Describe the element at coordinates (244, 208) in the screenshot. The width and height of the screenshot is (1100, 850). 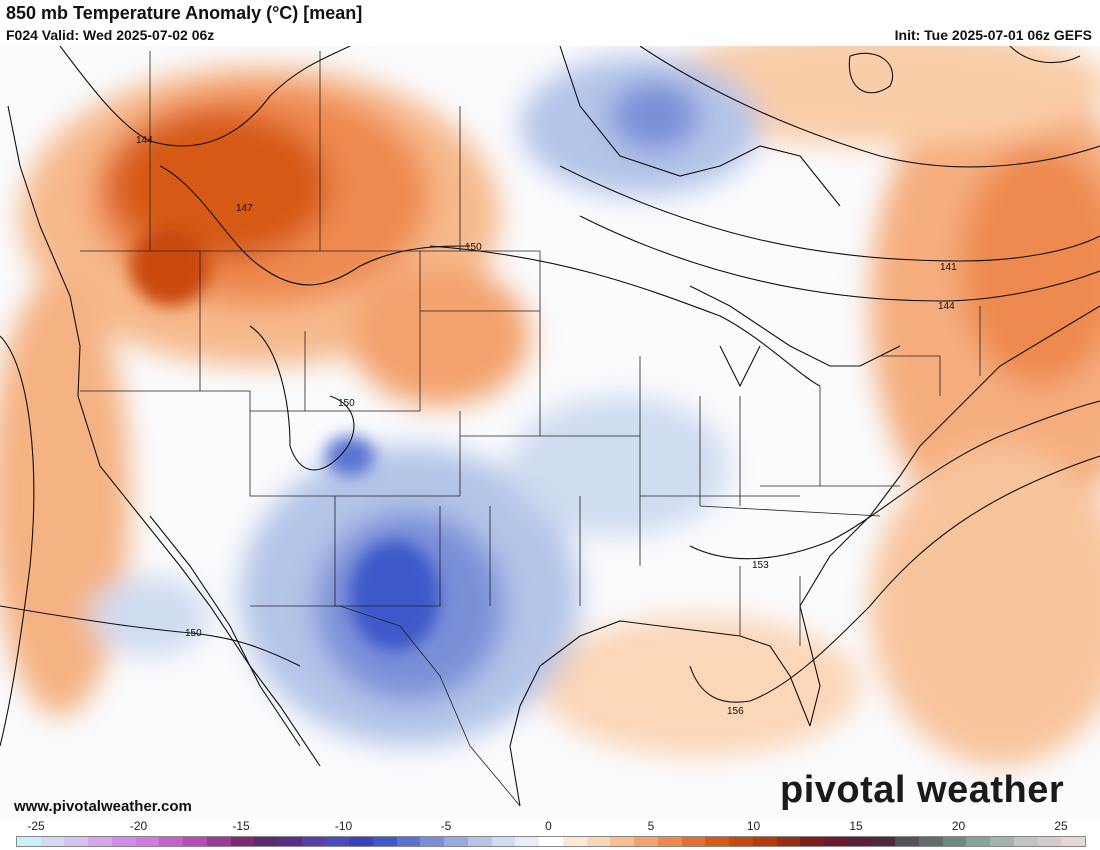
I see `contour-label: 147` at that location.